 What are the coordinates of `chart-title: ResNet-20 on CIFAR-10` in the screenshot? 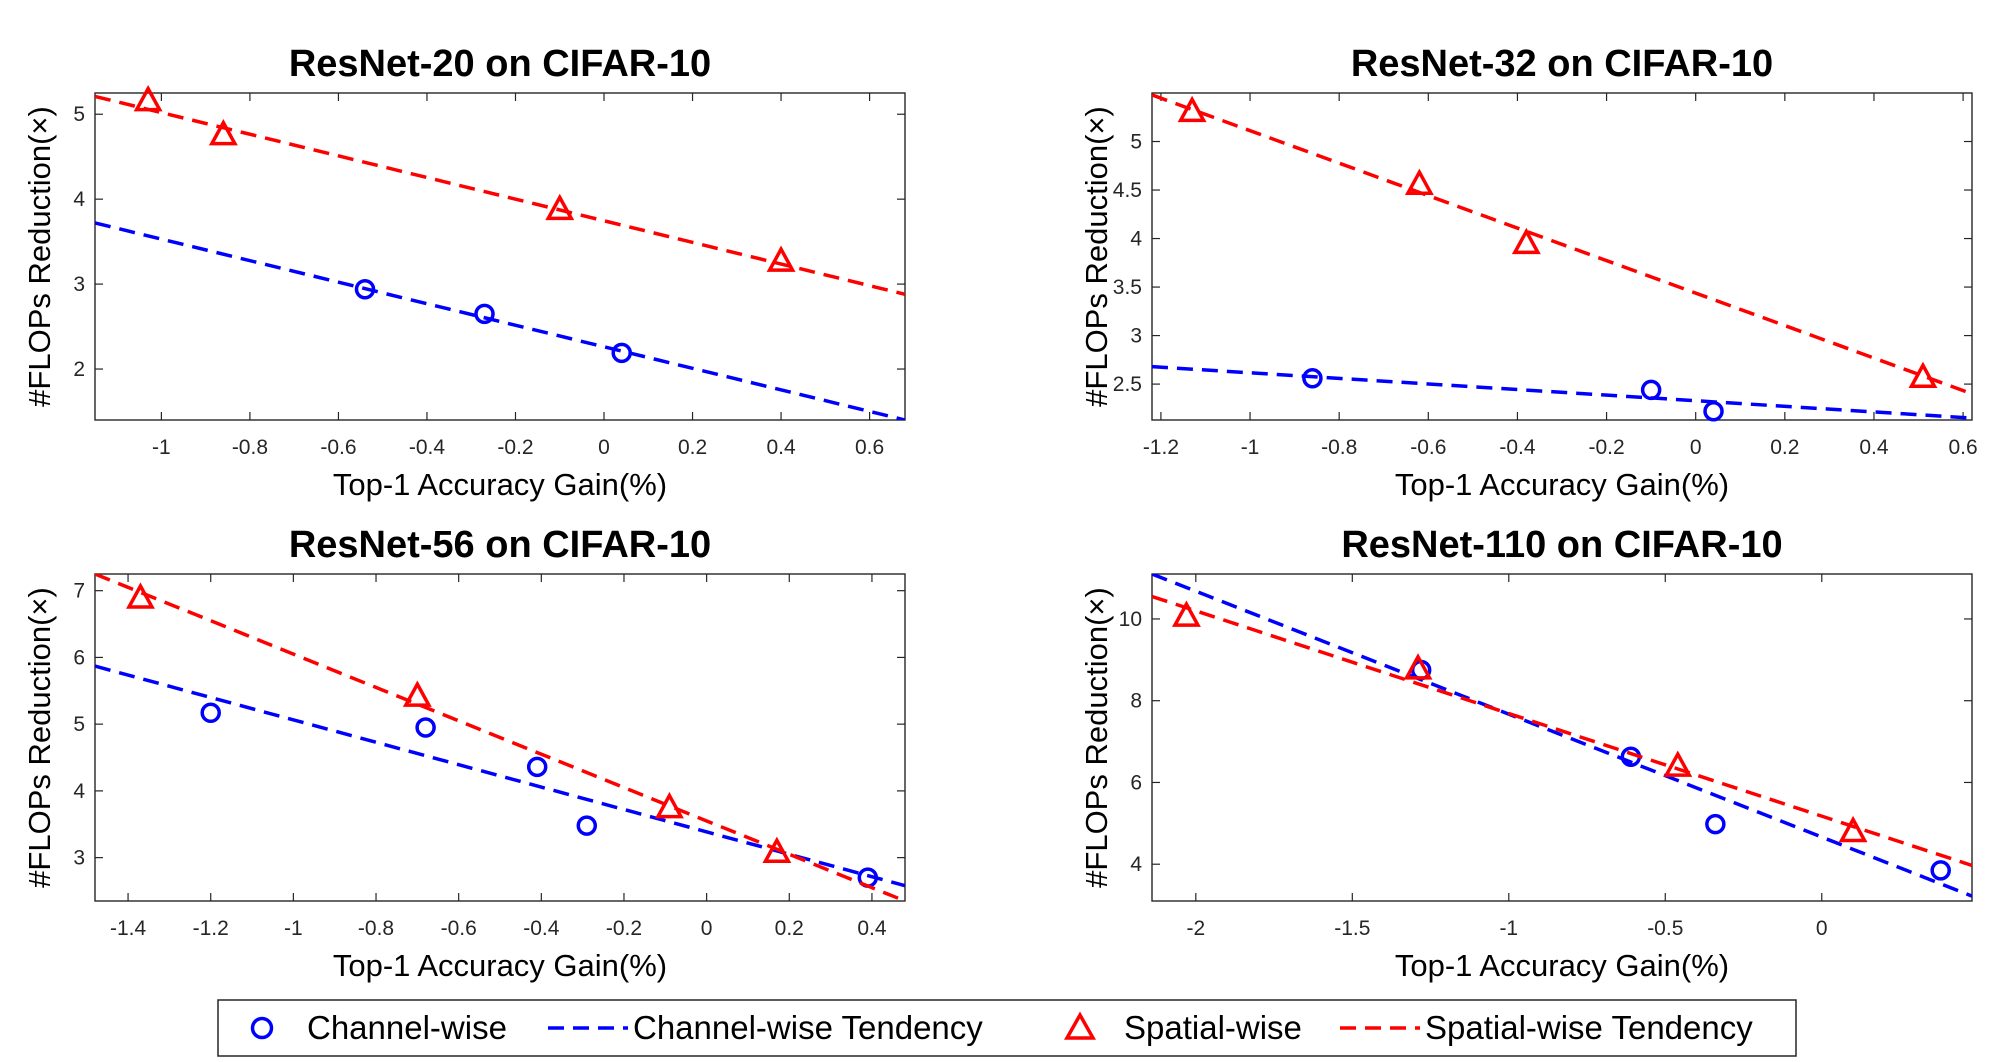 It's located at (500, 64).